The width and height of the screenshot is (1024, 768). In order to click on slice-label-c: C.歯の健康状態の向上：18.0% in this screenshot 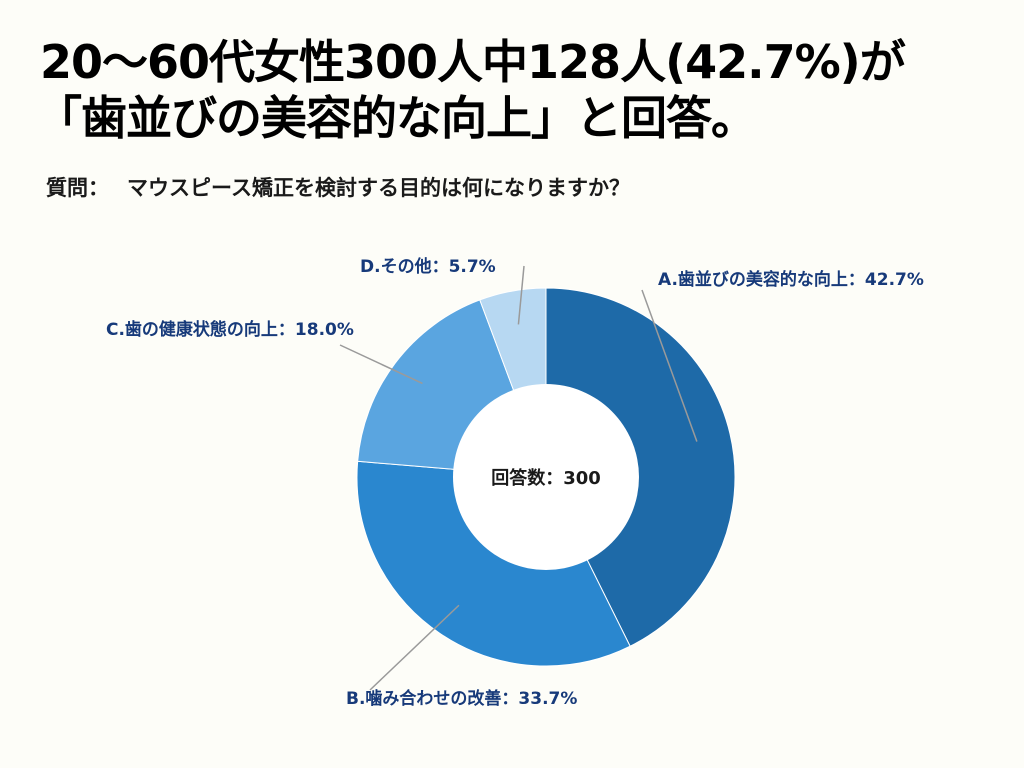, I will do `click(230, 329)`.